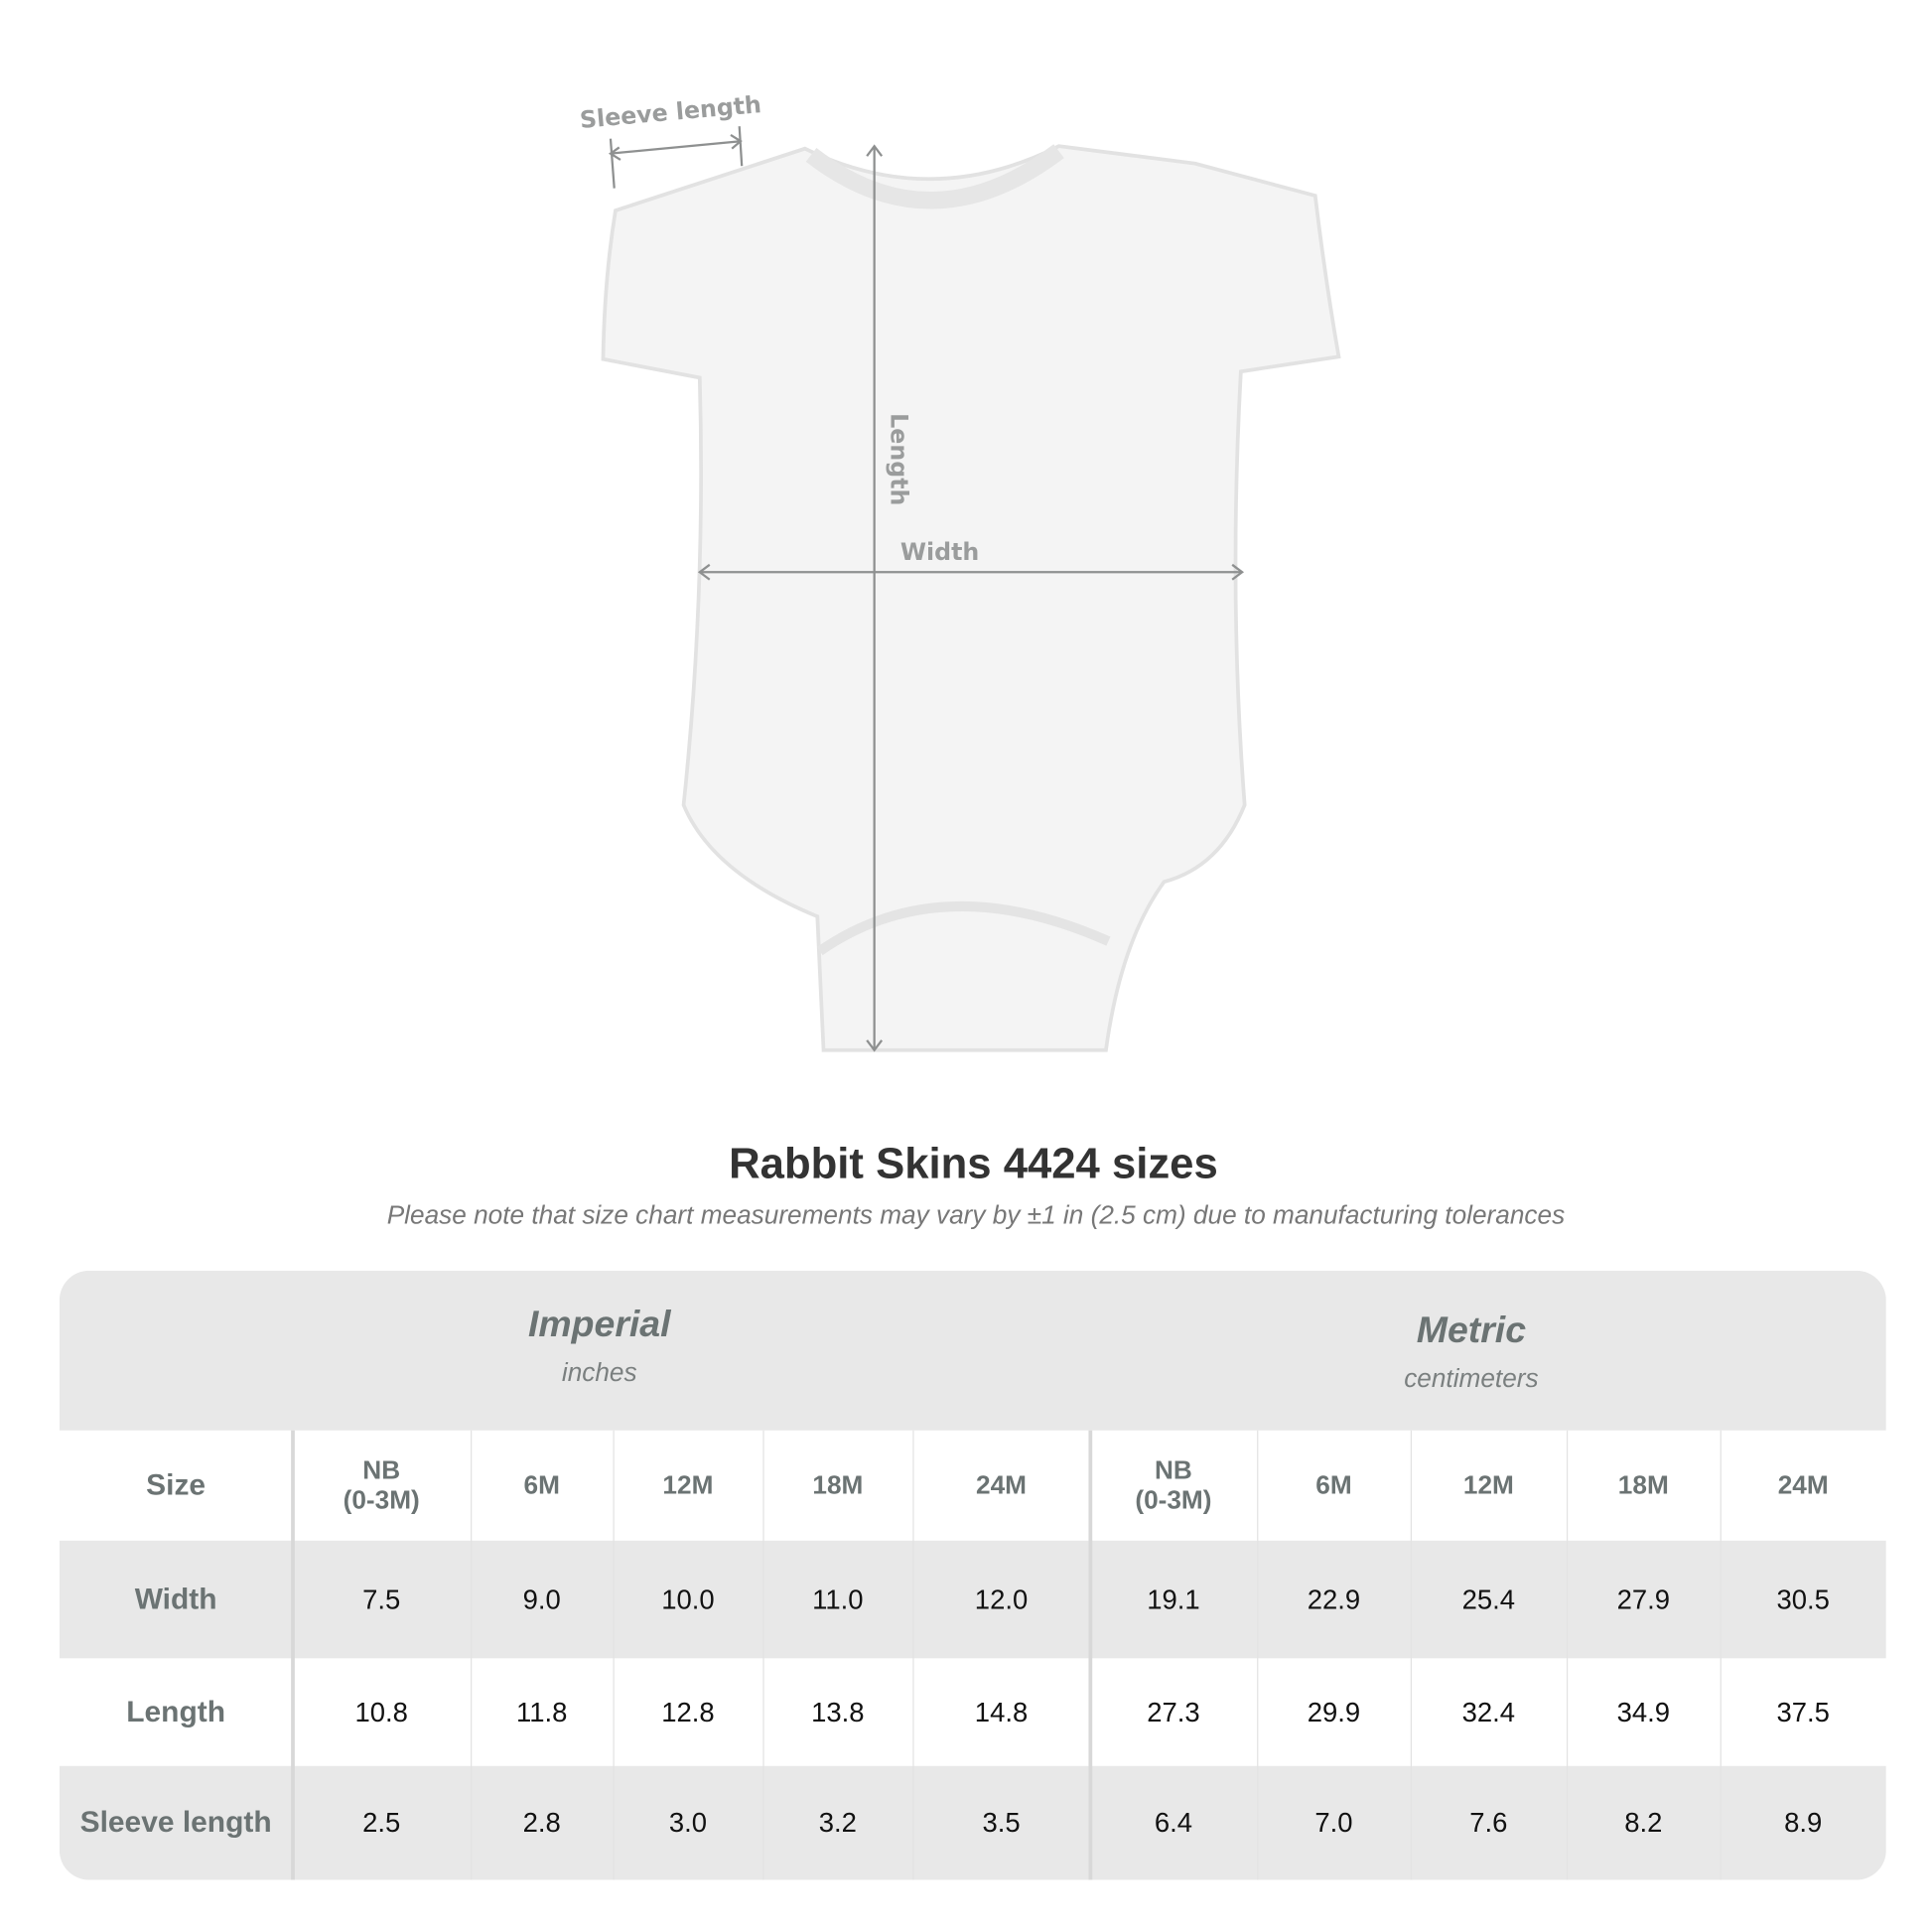 The image size is (1932, 1932). I want to click on table-cell: 11.0, so click(838, 1599).